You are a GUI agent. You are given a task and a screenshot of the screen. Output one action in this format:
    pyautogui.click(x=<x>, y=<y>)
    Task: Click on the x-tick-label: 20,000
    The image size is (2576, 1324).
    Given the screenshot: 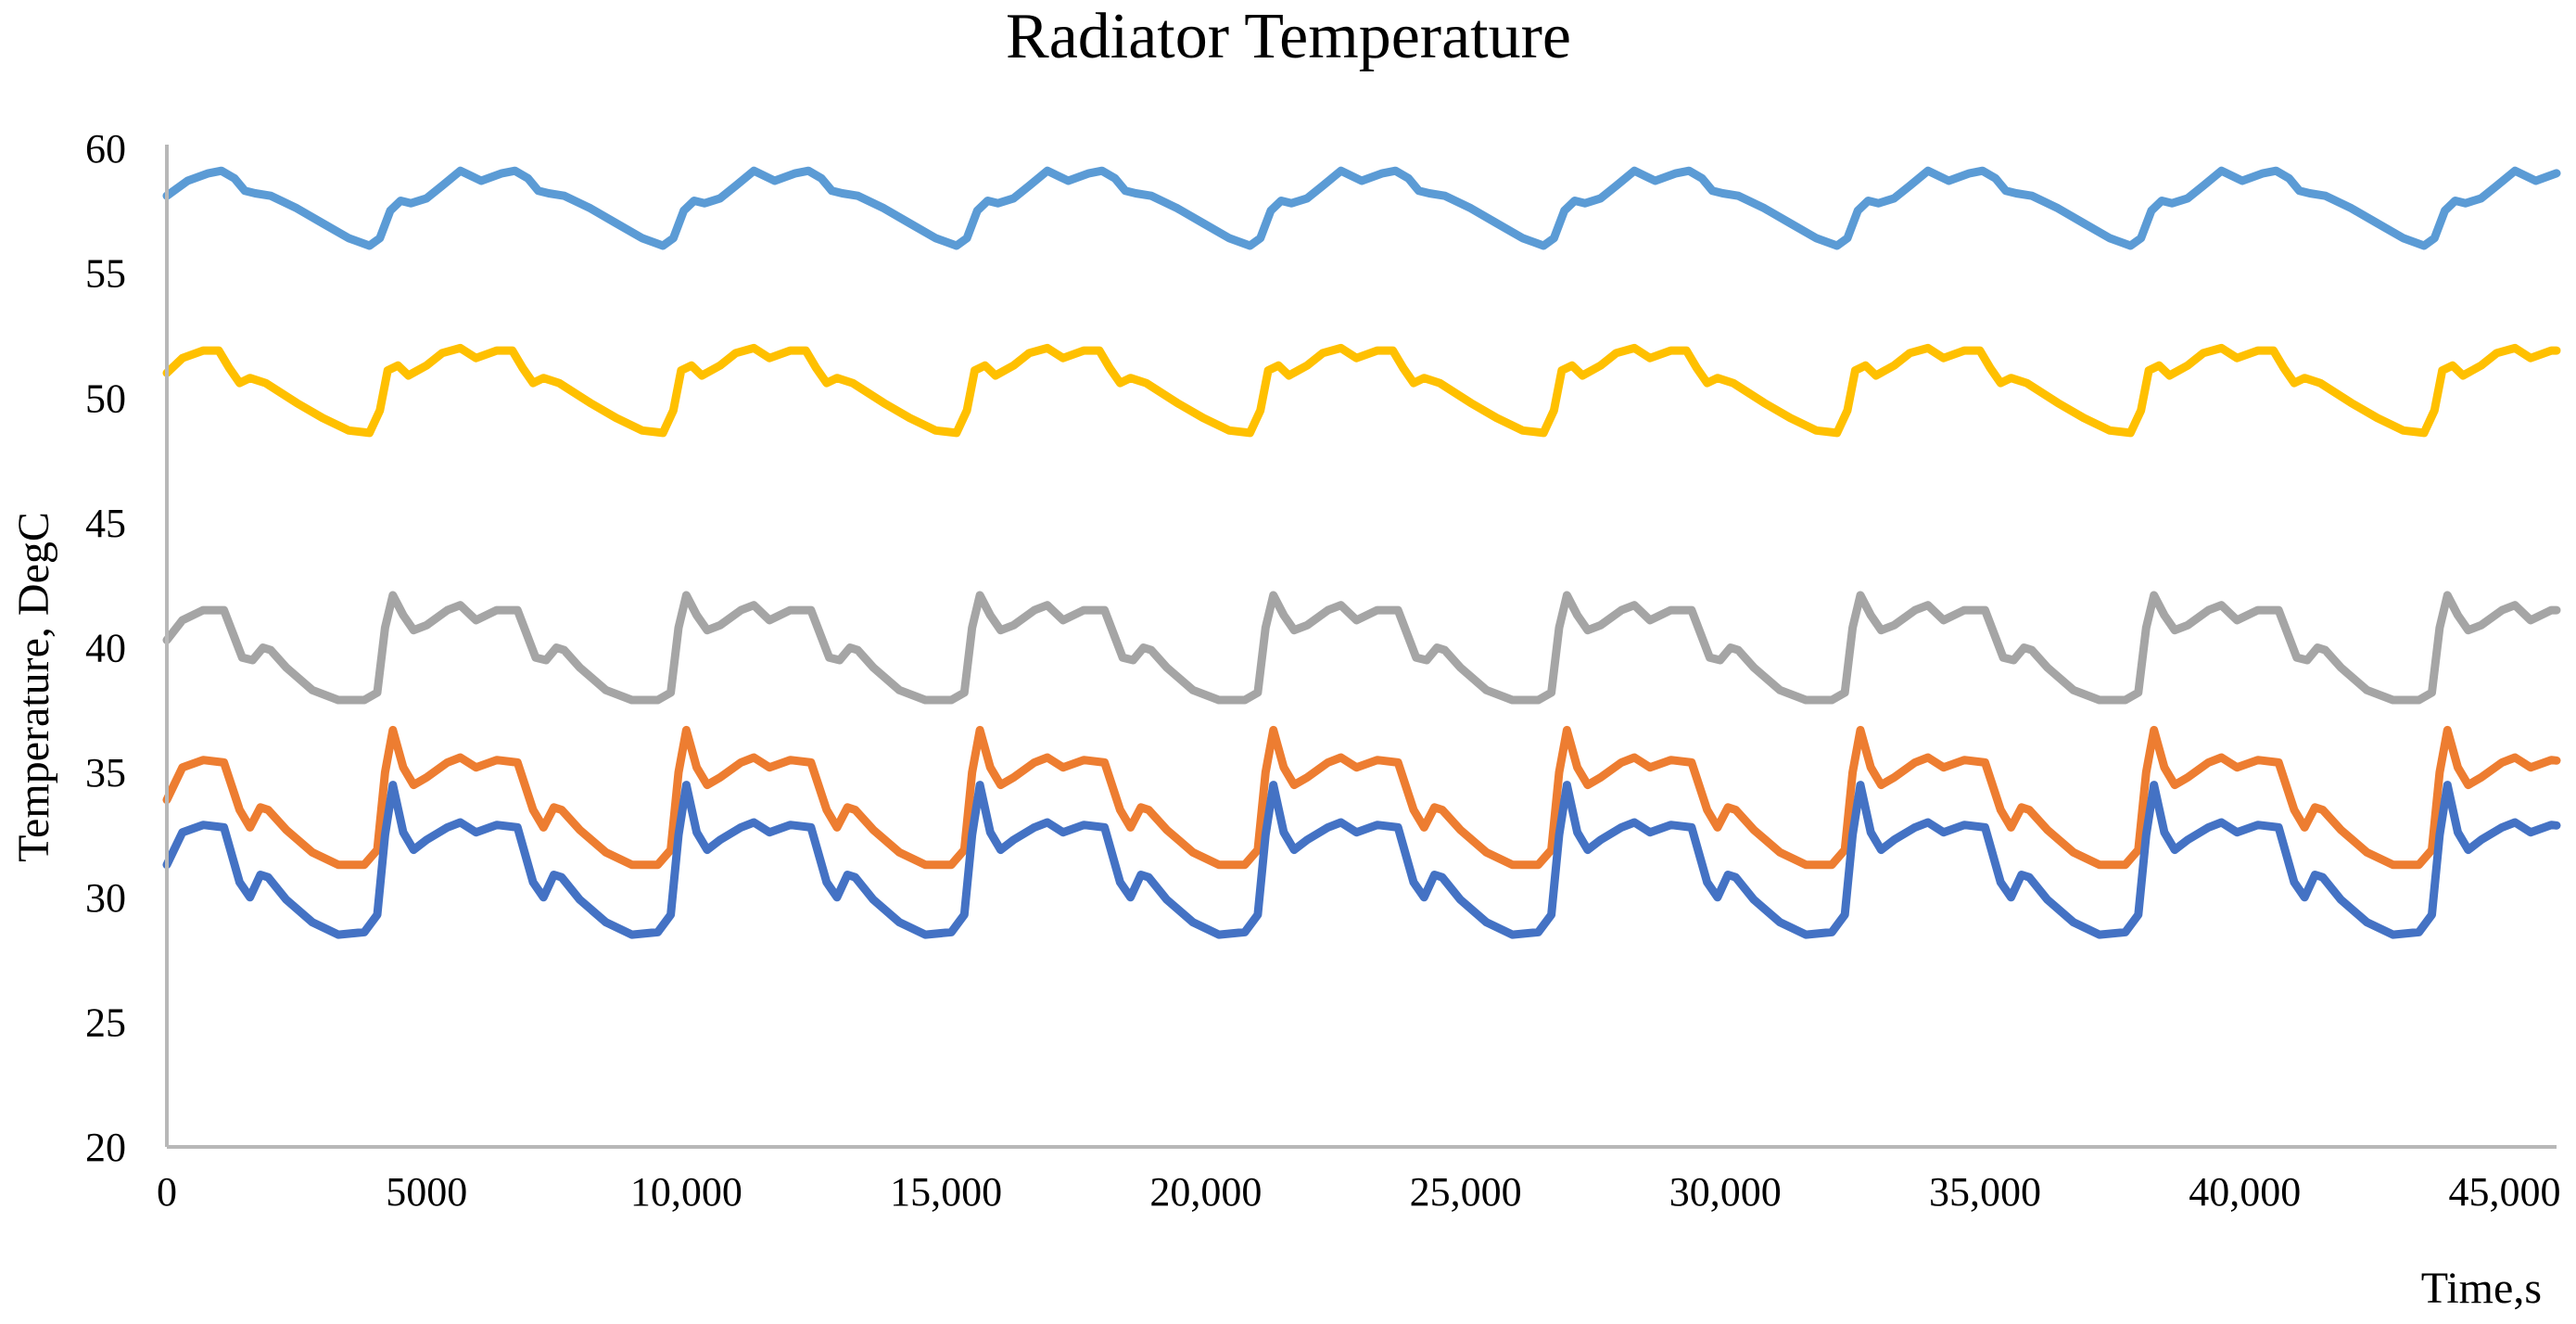 What is the action you would take?
    pyautogui.click(x=1205, y=1192)
    